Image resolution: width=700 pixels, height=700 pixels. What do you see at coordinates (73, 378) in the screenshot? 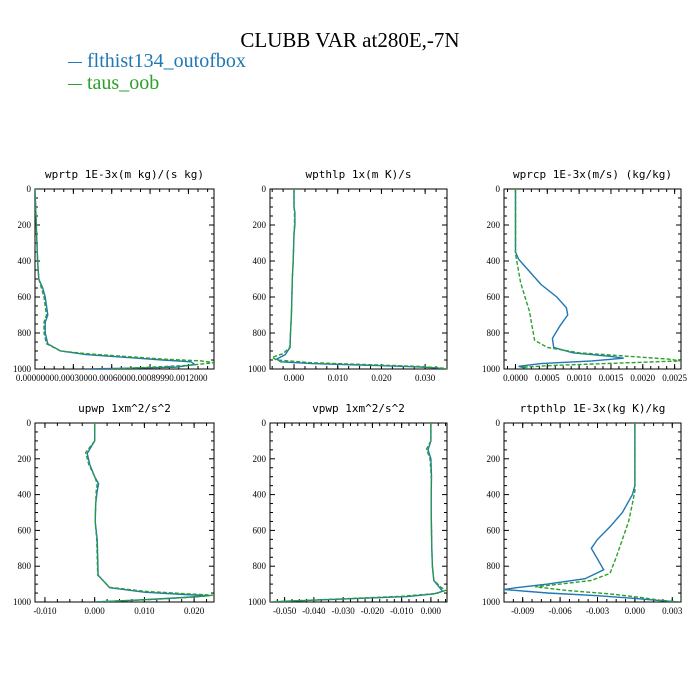
I see `x-tick-label: 0.0003000` at bounding box center [73, 378].